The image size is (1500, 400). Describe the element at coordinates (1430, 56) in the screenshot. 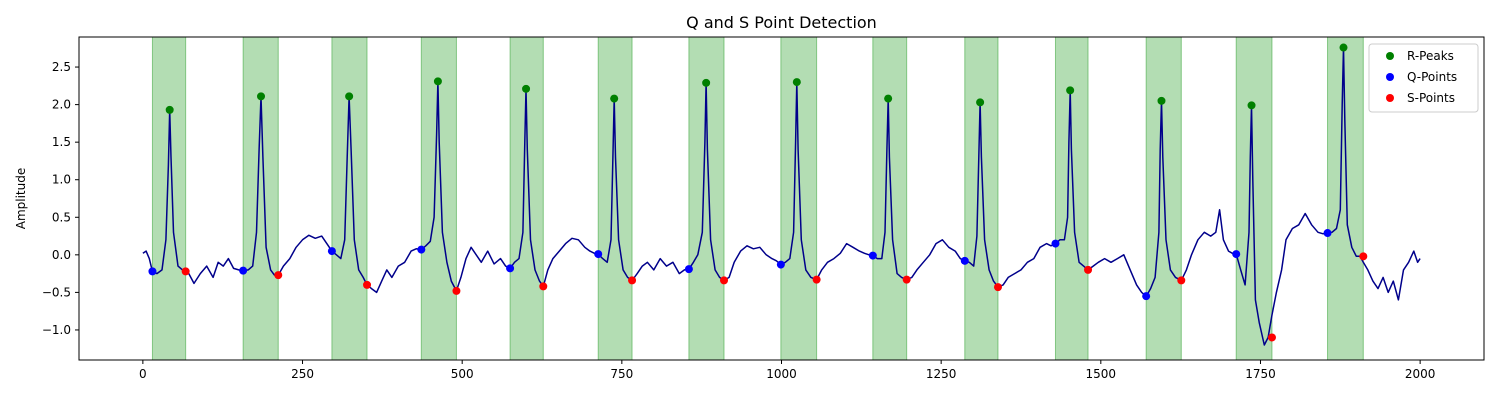

I see `legend-label-r-peaks: R-Peaks` at that location.